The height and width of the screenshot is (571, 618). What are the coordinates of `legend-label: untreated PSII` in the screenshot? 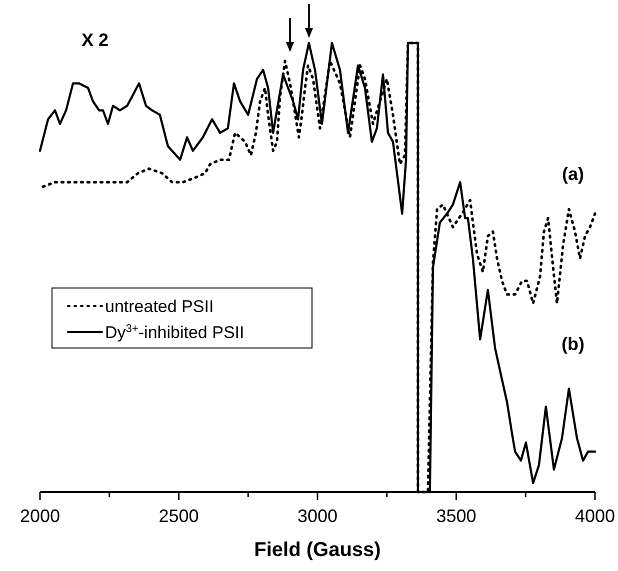 It's located at (159, 306).